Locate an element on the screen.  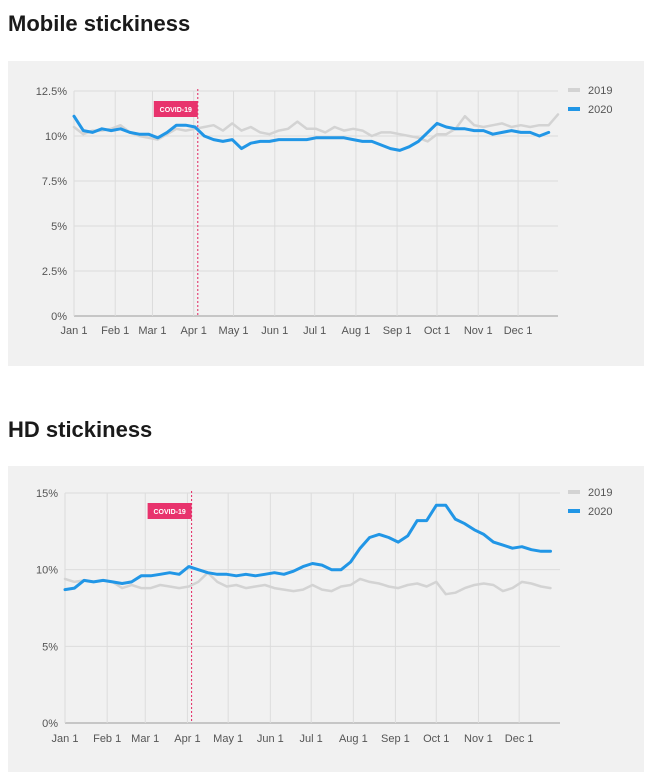
hd-x-tick-label: Mar 1 is located at coordinates (145, 739).